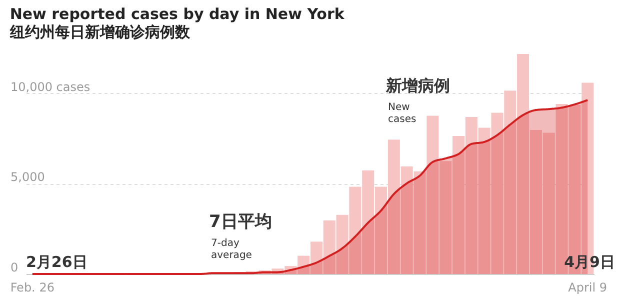 The width and height of the screenshot is (621, 308). What do you see at coordinates (57, 262) in the screenshot?
I see `annotation: 2月26日` at bounding box center [57, 262].